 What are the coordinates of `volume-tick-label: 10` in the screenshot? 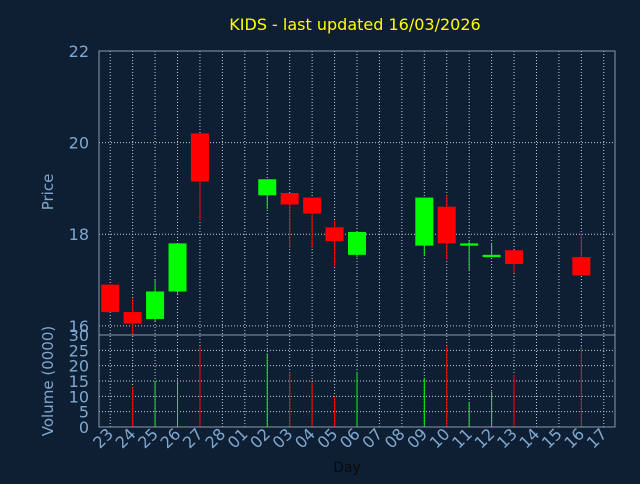 It's located at (79, 396).